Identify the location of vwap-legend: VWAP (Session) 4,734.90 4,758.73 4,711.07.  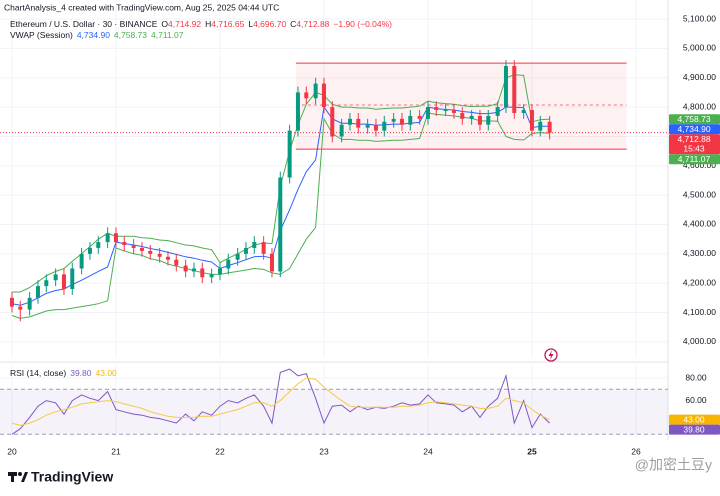
(97, 35).